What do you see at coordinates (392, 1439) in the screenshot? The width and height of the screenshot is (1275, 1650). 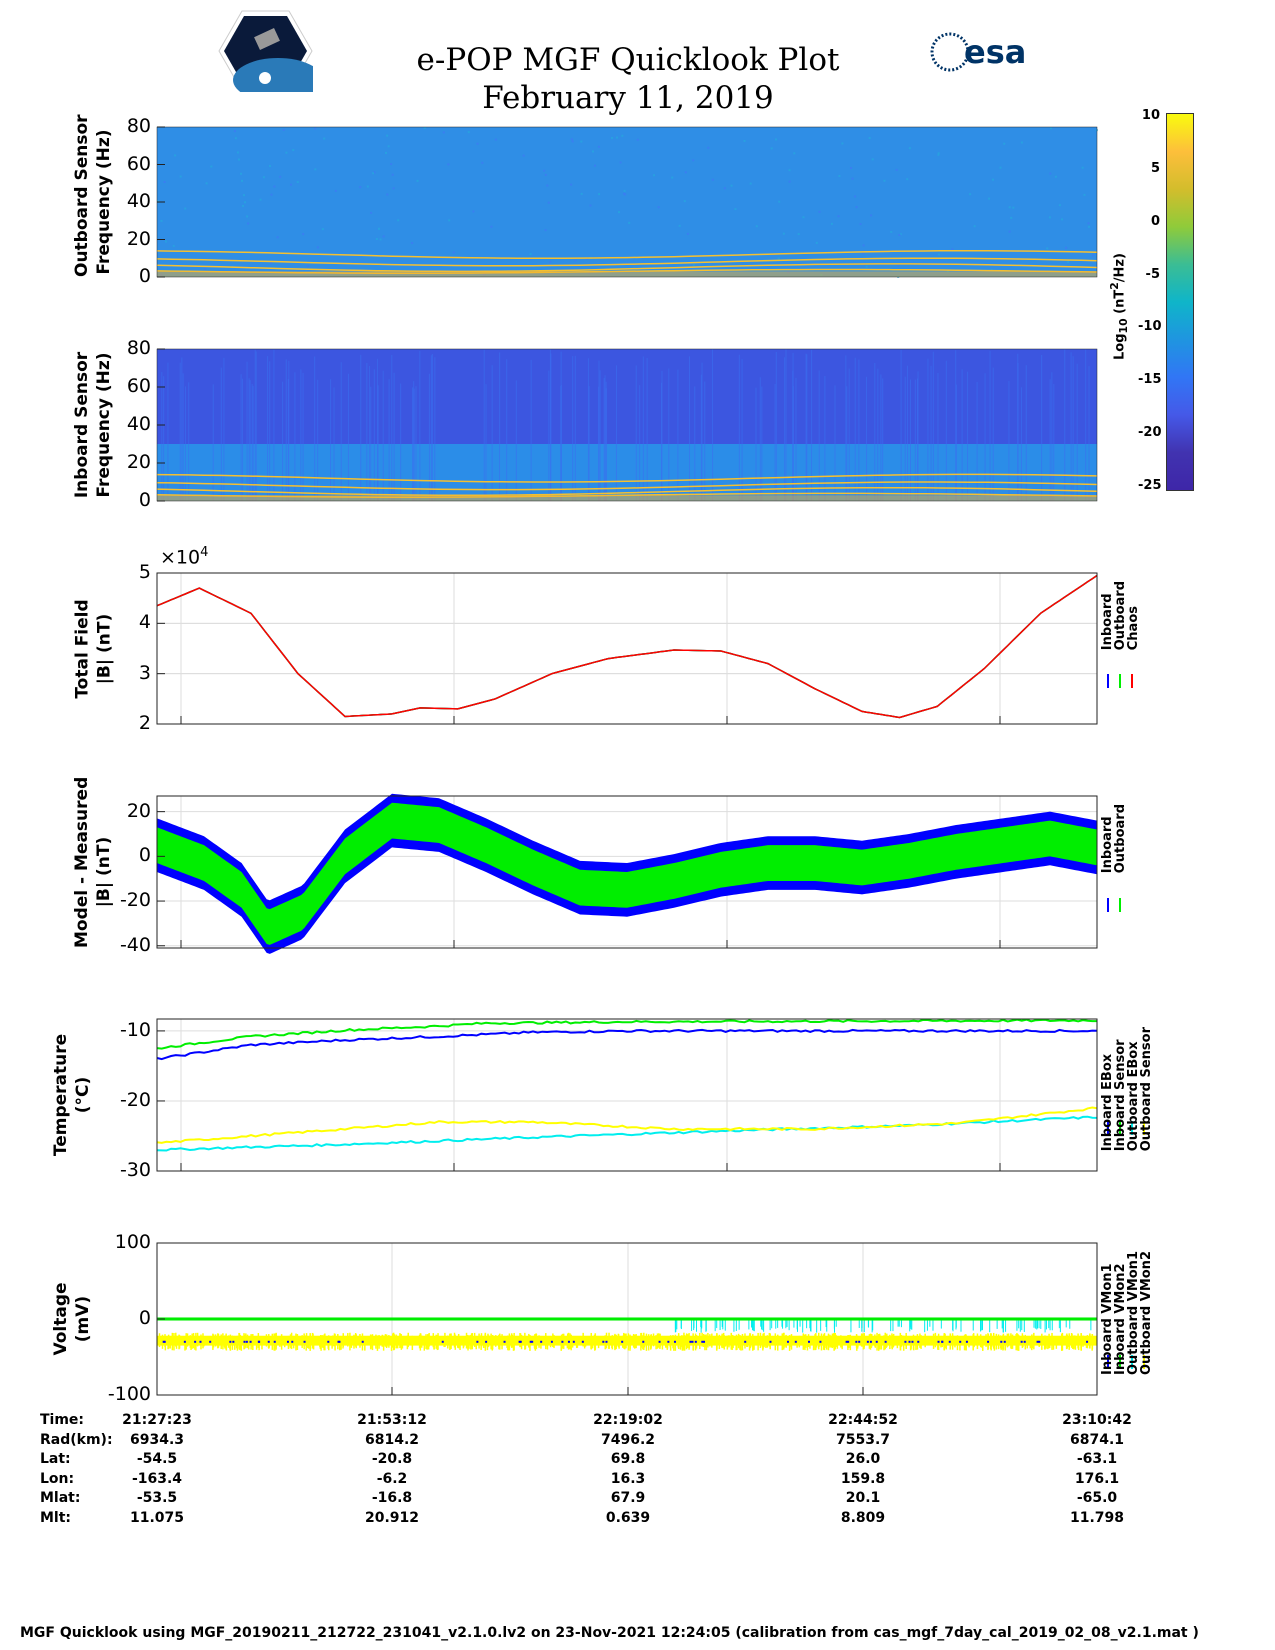 I see `table-cell: 6814.2` at bounding box center [392, 1439].